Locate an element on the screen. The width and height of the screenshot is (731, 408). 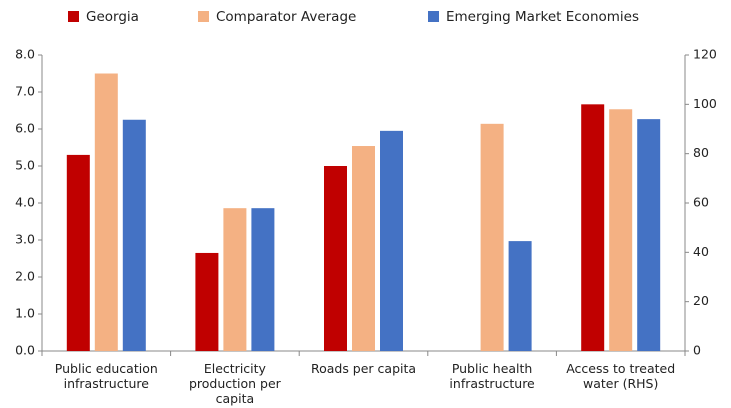
y-tick-label: 2.0 is located at coordinates (25, 276).